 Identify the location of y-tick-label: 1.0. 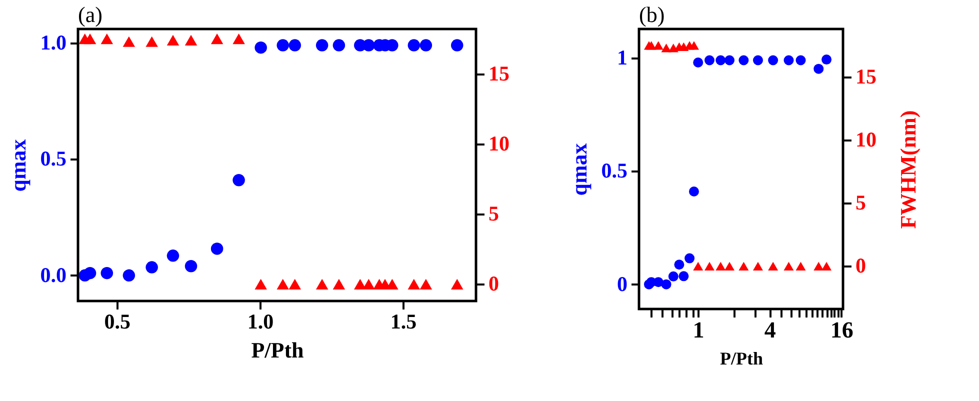
(53, 42).